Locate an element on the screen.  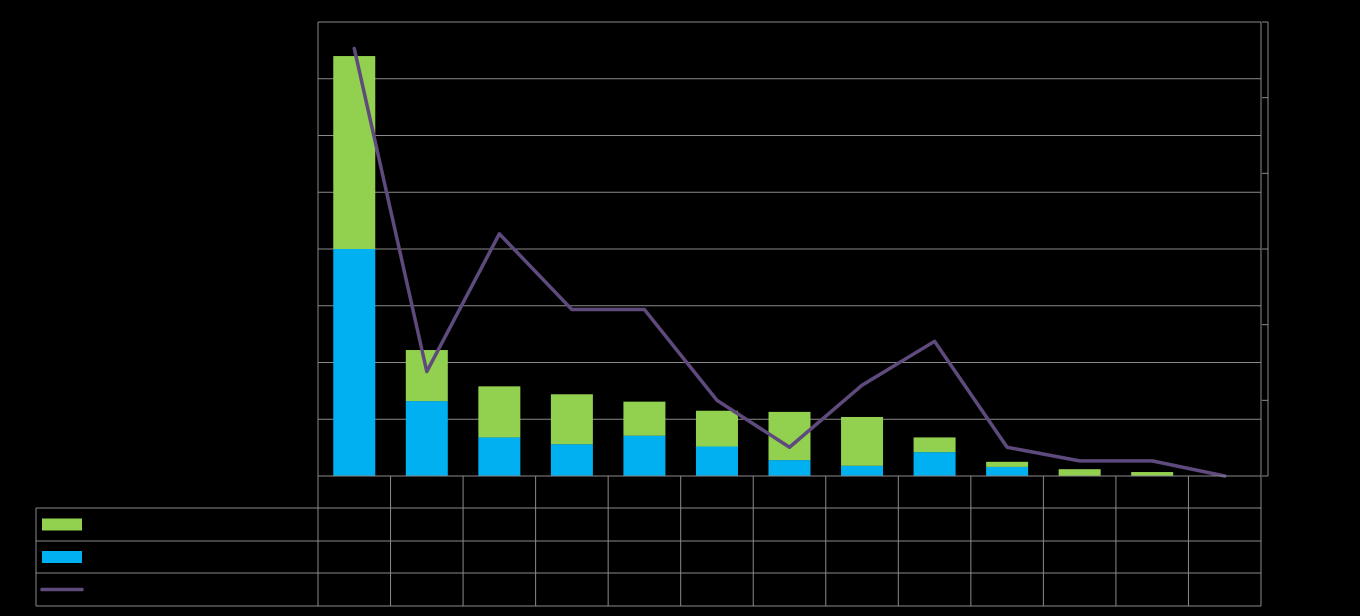
axes is located at coordinates (1265, 249).